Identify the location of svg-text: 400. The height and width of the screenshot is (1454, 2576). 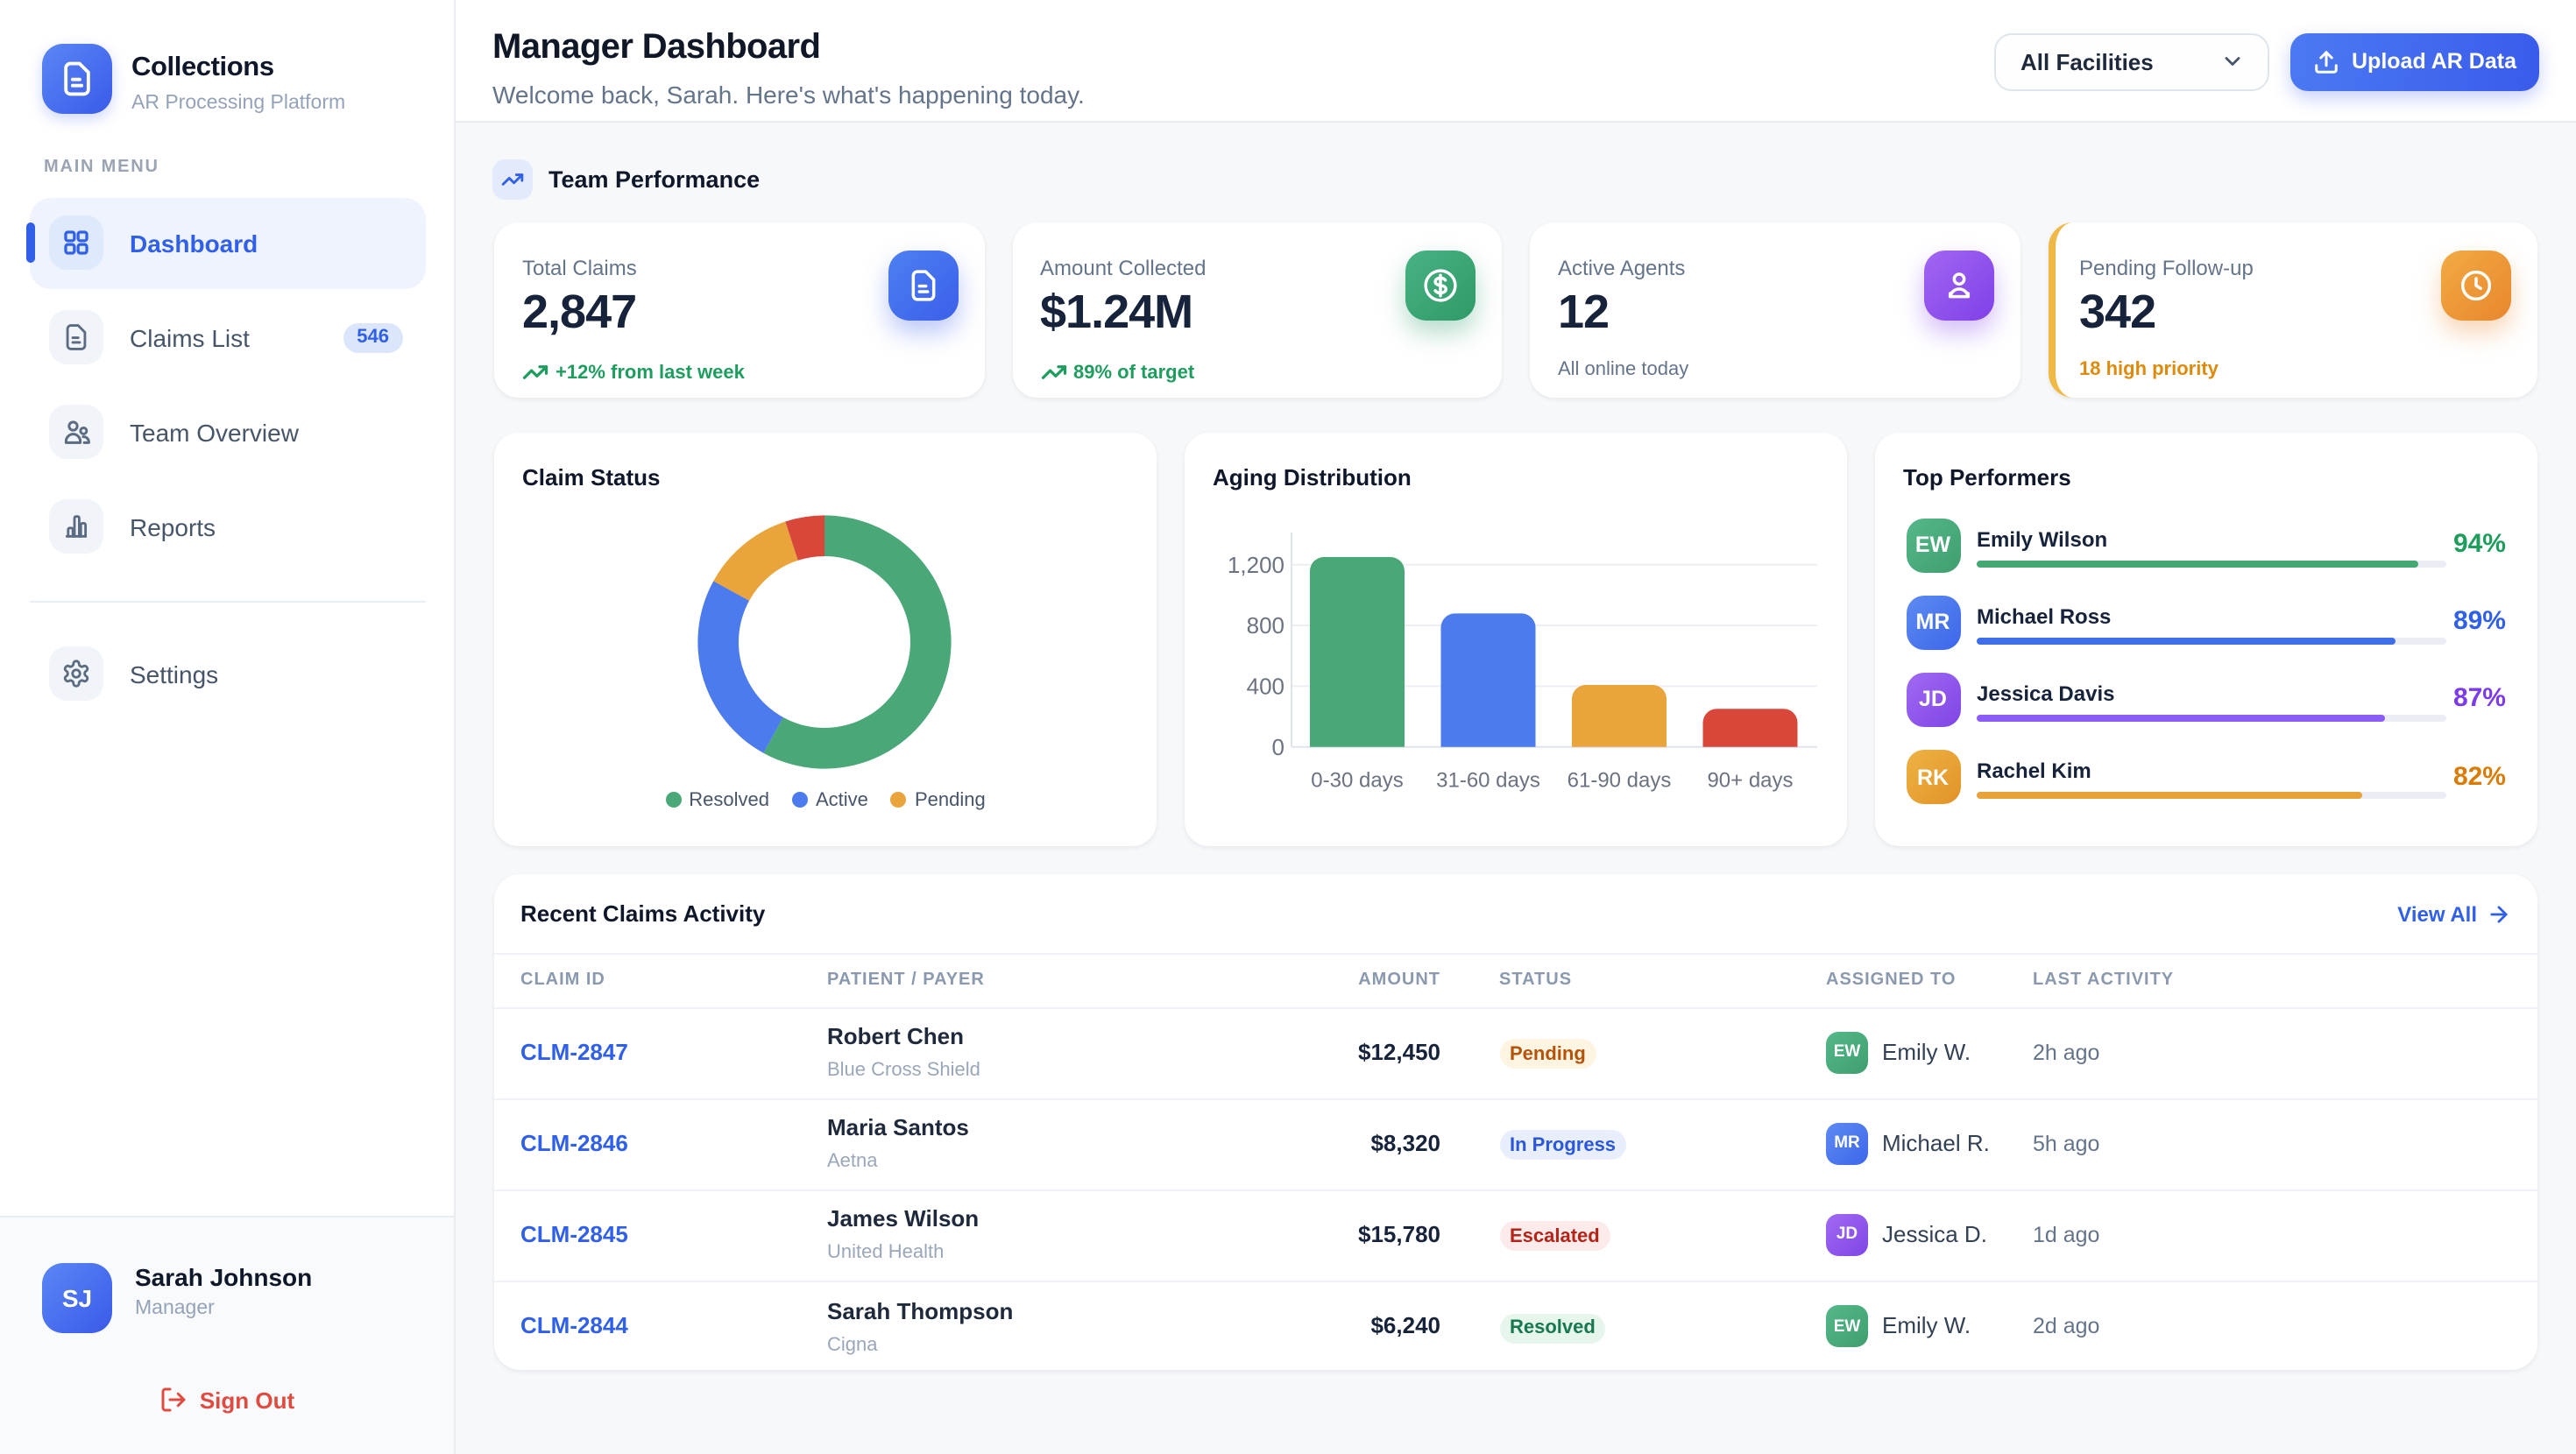
(1265, 686).